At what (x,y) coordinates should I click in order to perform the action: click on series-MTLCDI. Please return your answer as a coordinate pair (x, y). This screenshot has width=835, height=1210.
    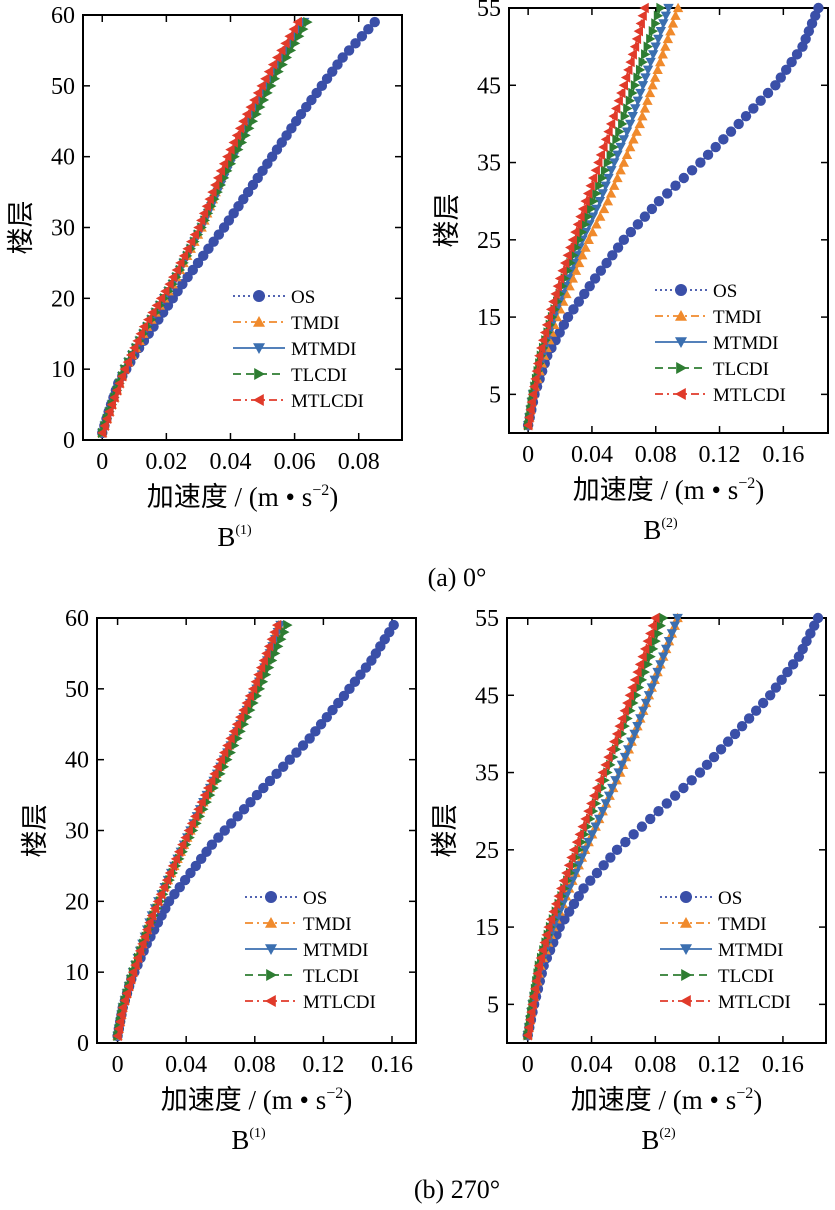
    Looking at the image, I should click on (585, 216).